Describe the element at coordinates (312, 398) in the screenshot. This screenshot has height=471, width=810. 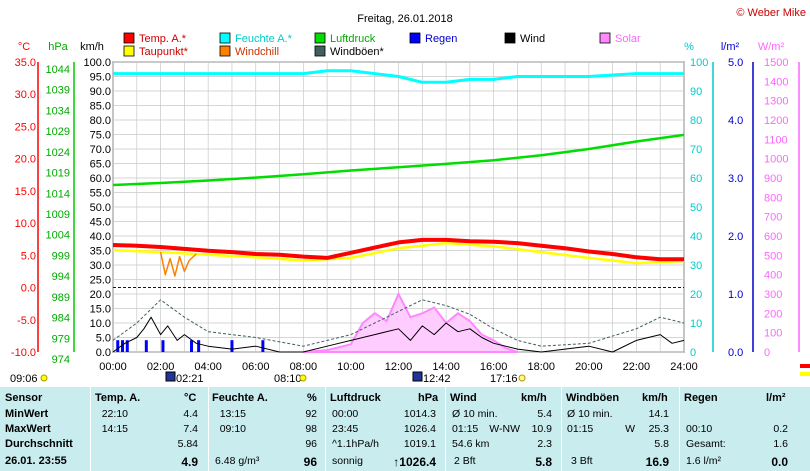
I see `hum-unit: %` at that location.